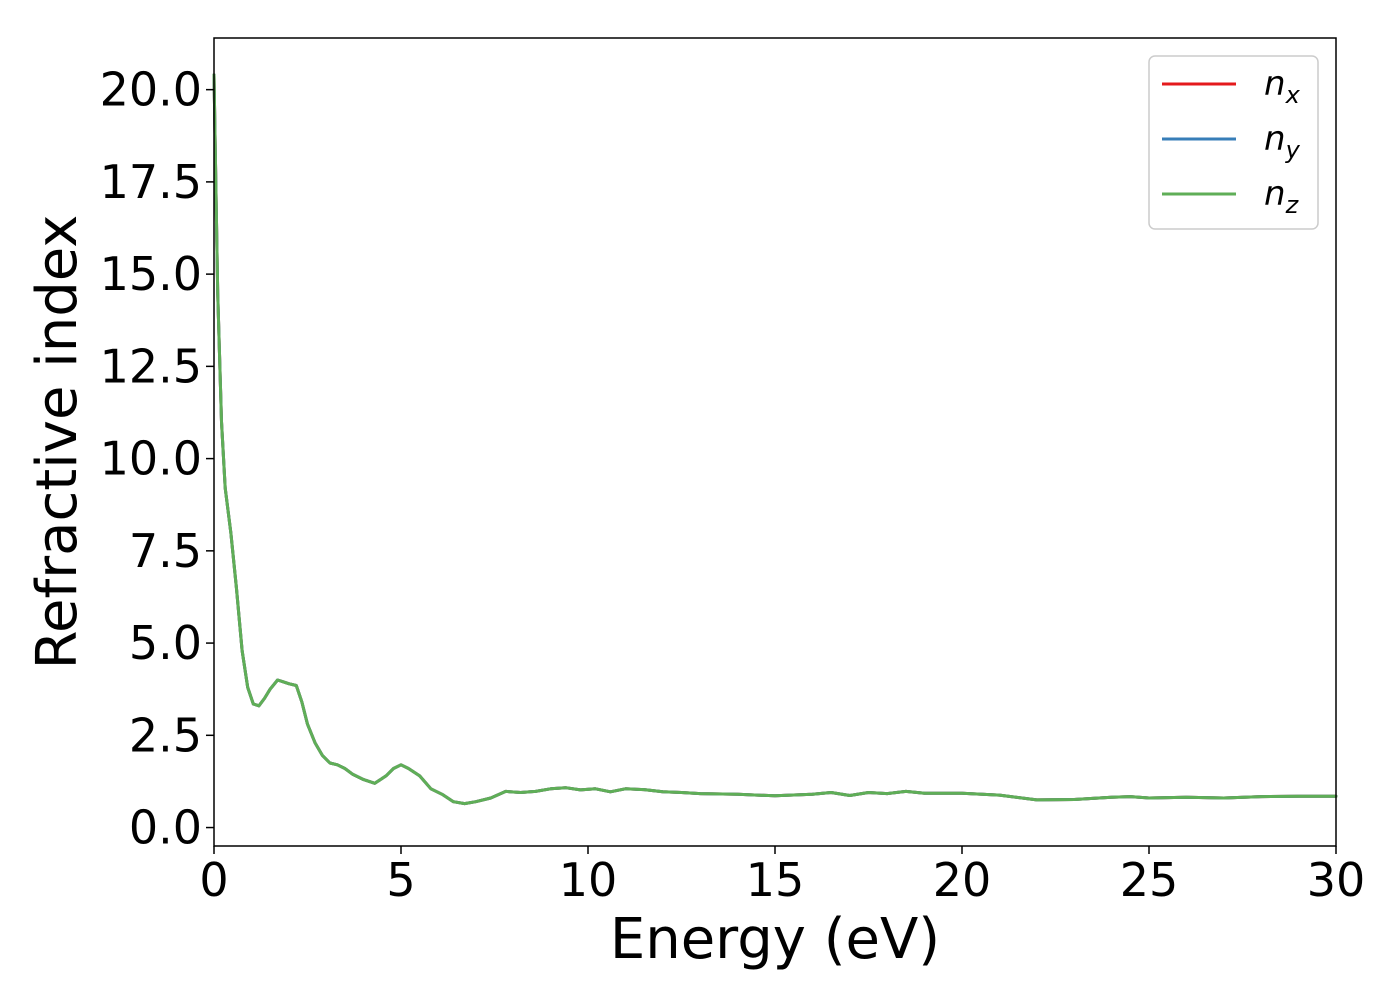  I want to click on legend-items: nx ny nz, so click(1231, 141).